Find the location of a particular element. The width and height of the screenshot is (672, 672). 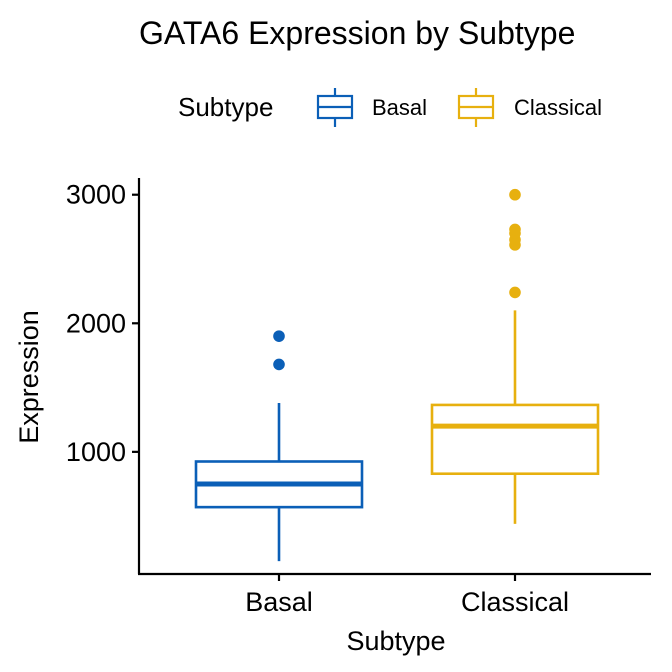

x-axis-title: Subtype is located at coordinates (395, 641).